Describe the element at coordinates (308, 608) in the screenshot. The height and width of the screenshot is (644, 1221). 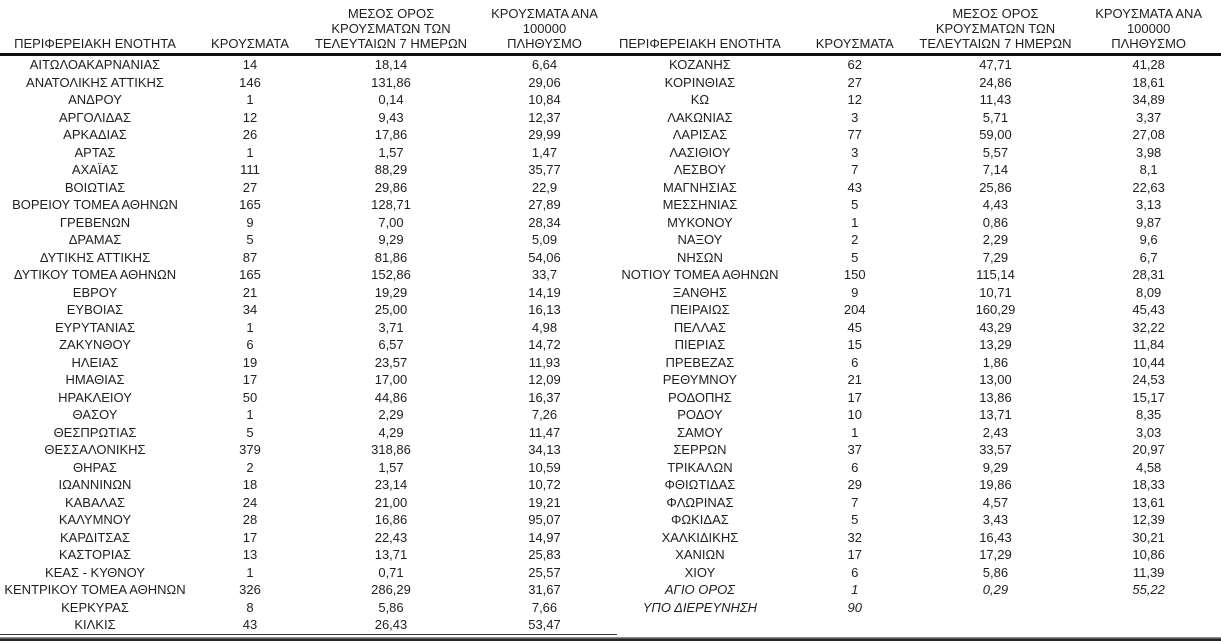
I see `table-row: ΚΕΡΚΥΡΑΣ 8 5,86 7,66` at that location.